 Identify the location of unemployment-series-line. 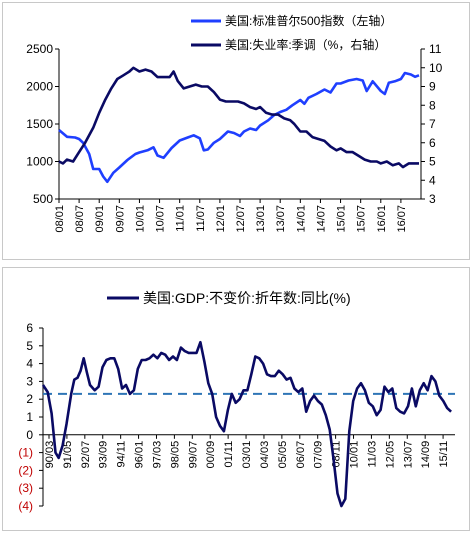
(238, 117).